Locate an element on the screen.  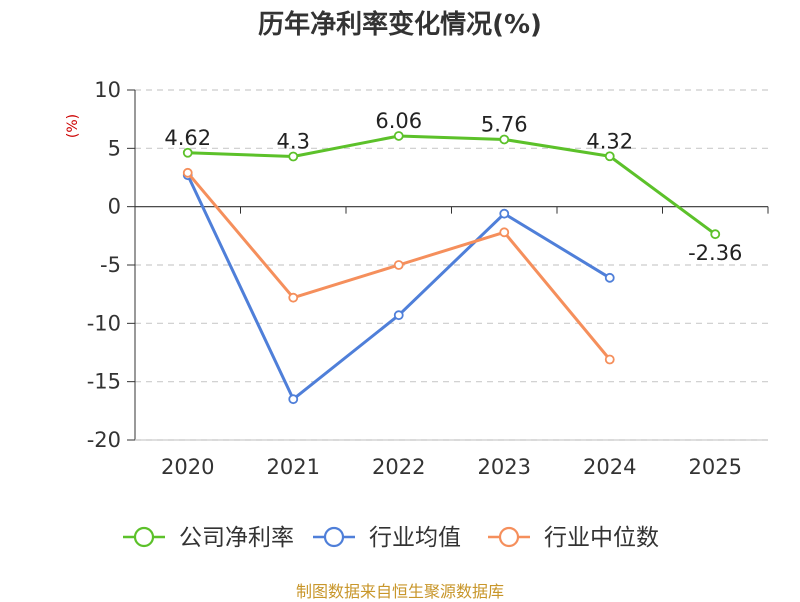
y-tick-label: -15 is located at coordinates (104, 382).